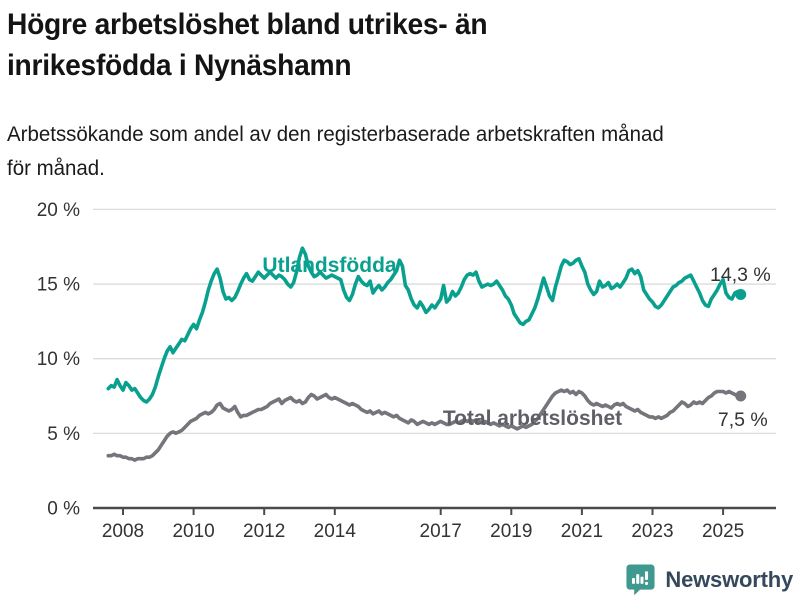  What do you see at coordinates (740, 275) in the screenshot?
I see `end-value-label-utlandsfodda: 14,3 %` at bounding box center [740, 275].